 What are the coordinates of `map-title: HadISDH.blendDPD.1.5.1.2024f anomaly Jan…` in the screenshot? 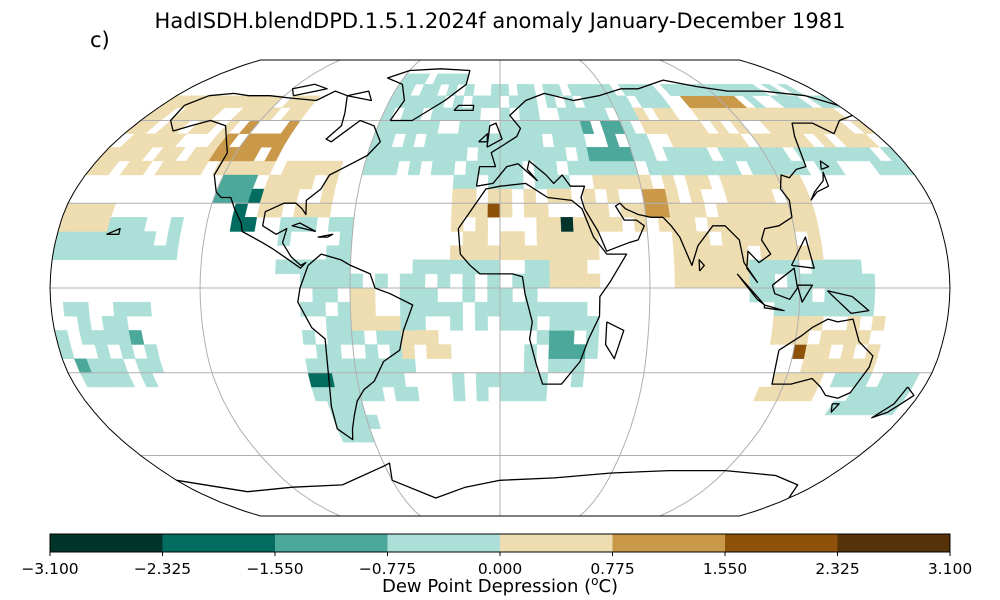 It's located at (500, 21).